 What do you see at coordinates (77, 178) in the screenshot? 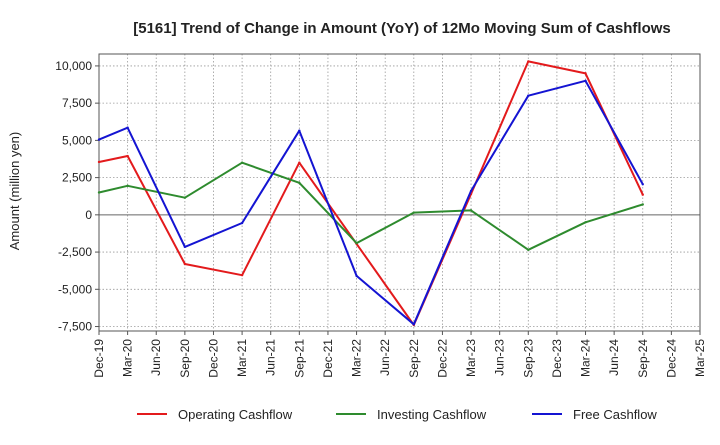
I see `y-tick-label: 2,500` at bounding box center [77, 178].